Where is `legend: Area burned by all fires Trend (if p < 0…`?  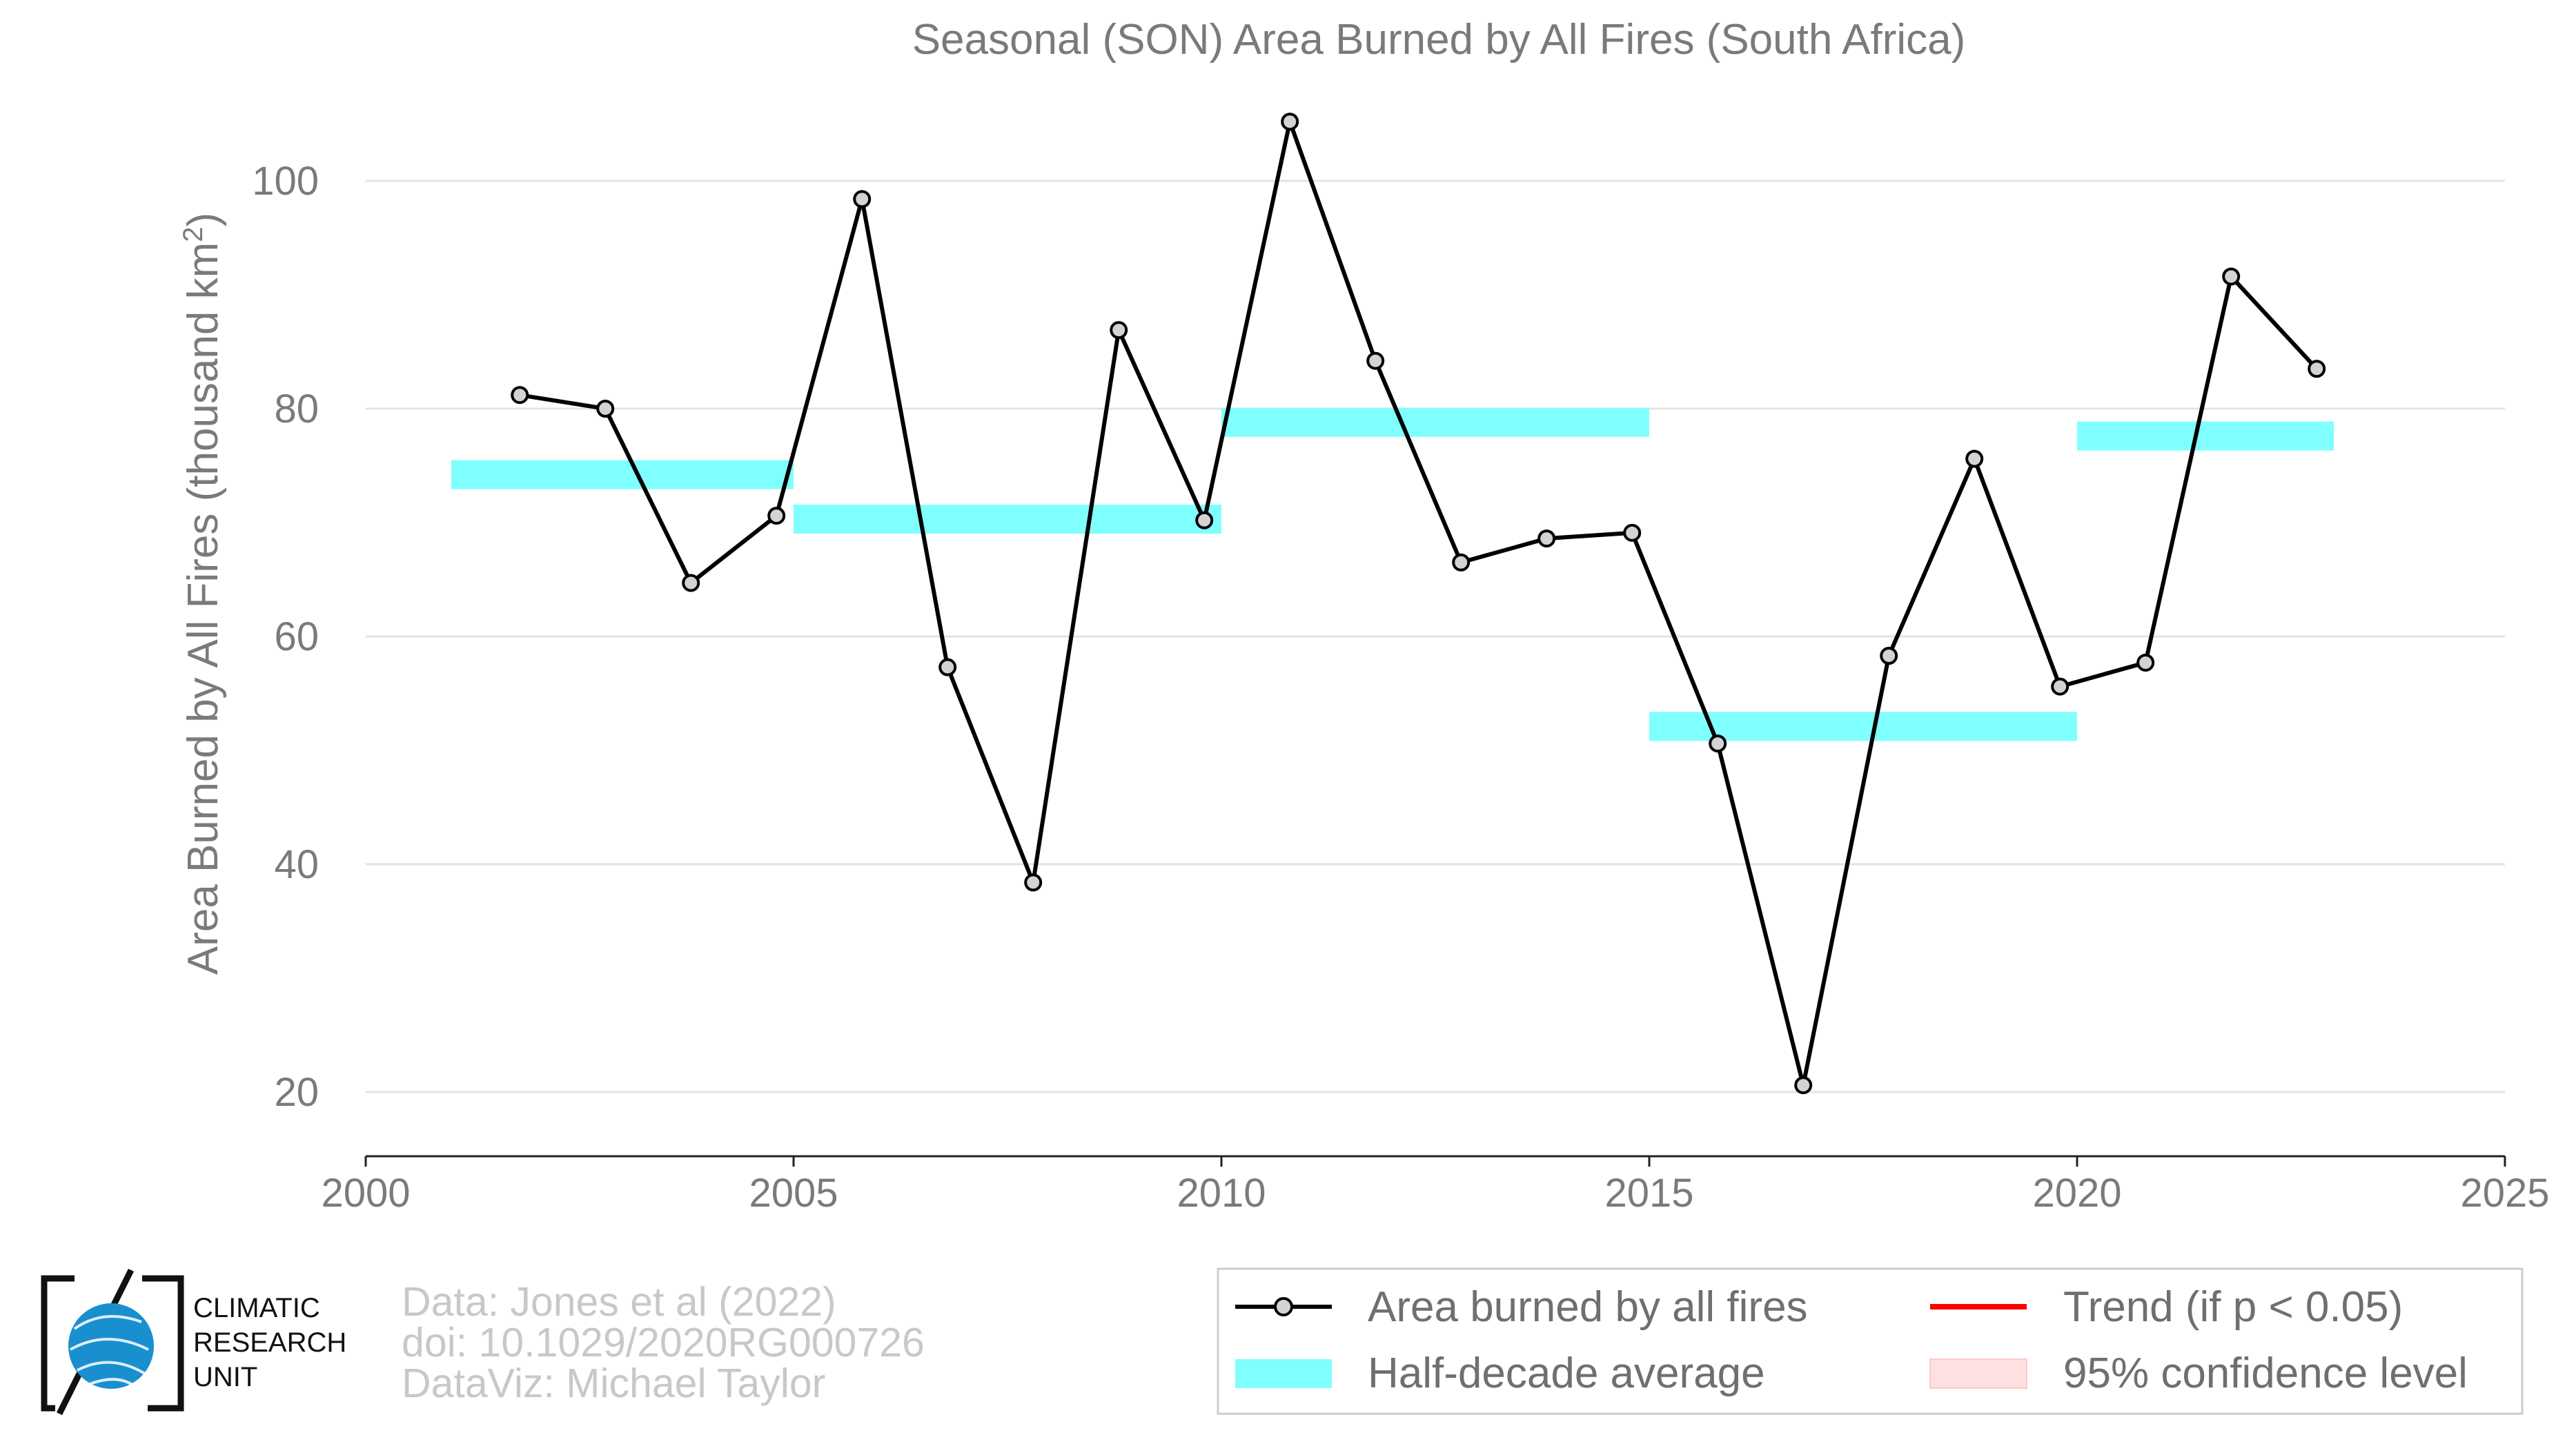 legend: Area burned by all fires Trend (if p < 0… is located at coordinates (1870, 1341).